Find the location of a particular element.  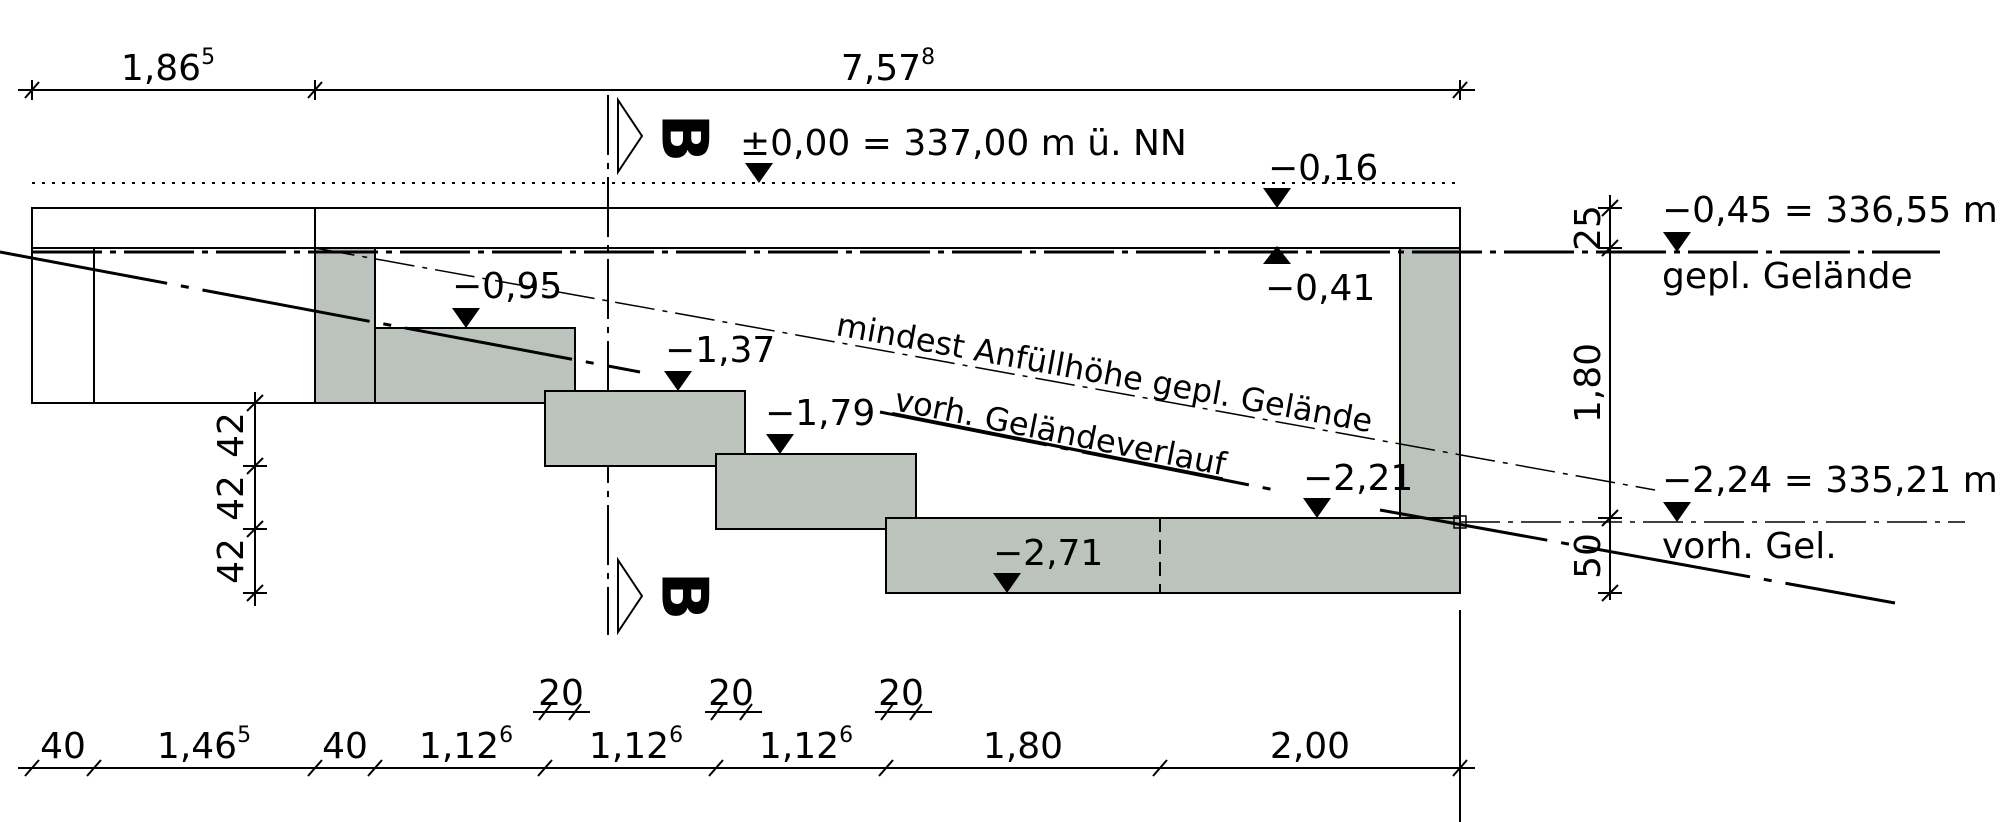

level-179: −1,79 is located at coordinates (820, 413).